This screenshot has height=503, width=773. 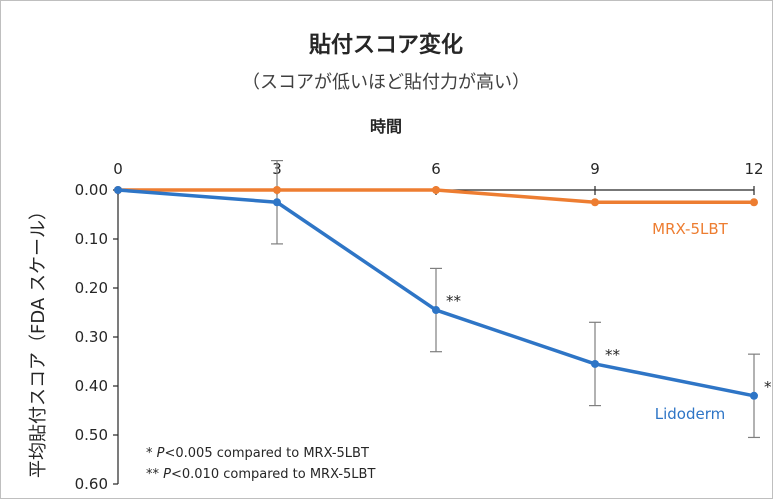 What do you see at coordinates (386, 45) in the screenshot?
I see `chart-title: 貼付スコア変化` at bounding box center [386, 45].